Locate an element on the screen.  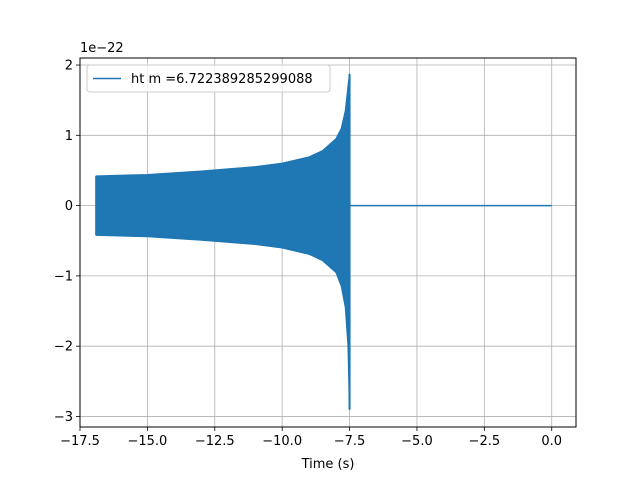
x-tick-label: −10.0 is located at coordinates (282, 441).